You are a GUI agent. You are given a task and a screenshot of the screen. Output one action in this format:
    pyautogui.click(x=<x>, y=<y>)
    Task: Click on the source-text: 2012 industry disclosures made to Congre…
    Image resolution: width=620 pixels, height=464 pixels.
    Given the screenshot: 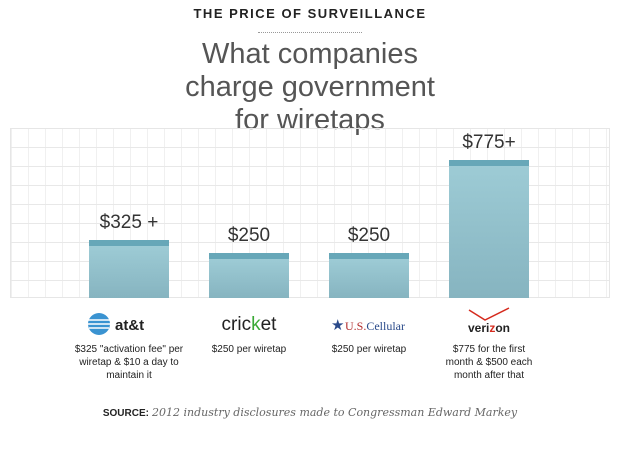 What is the action you would take?
    pyautogui.click(x=335, y=412)
    